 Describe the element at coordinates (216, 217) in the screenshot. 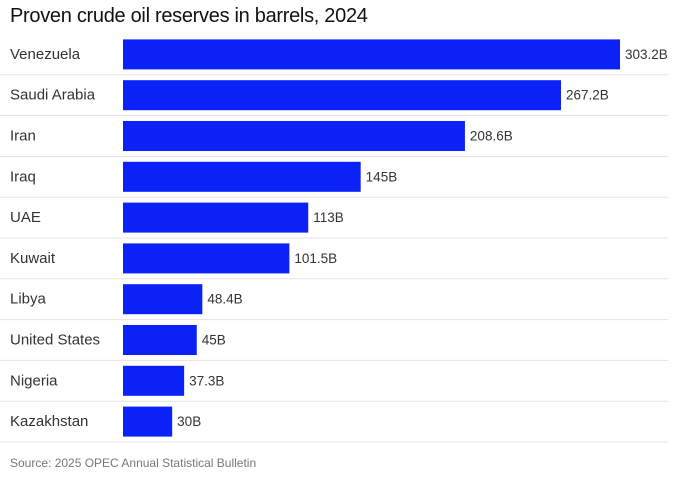

I see `bar-uae` at that location.